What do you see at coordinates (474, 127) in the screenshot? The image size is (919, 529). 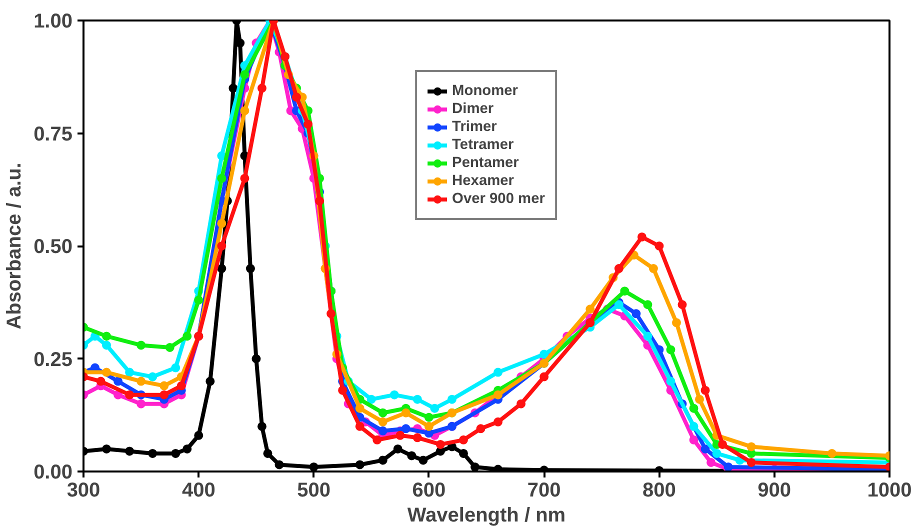 I see `legend-label: Trimer` at bounding box center [474, 127].